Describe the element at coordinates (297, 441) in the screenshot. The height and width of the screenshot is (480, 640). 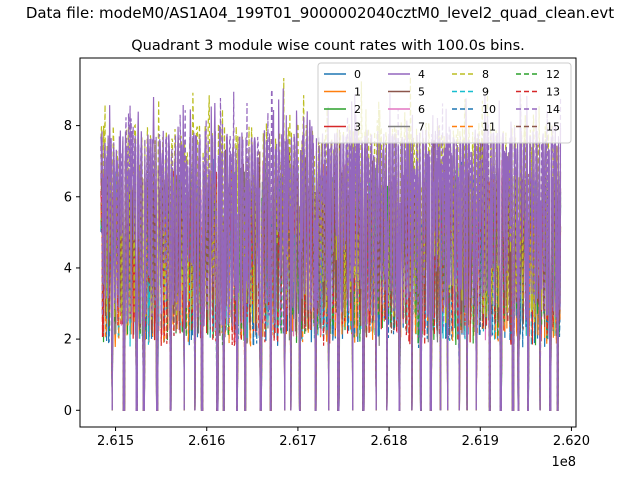
I see `x-tick-label: 2.617` at that location.